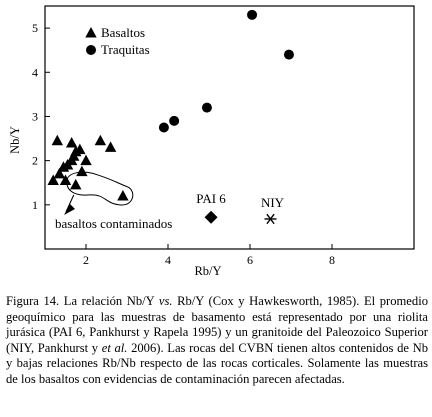 This screenshot has height=417, width=432. I want to click on legend-traquitas: Traquitas, so click(125, 49).